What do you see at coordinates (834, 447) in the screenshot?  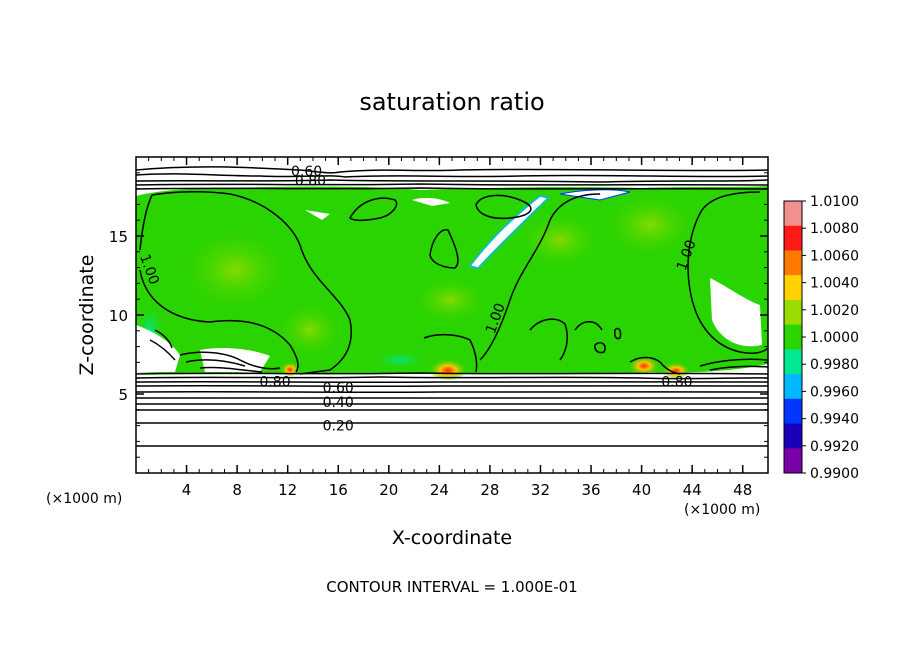 I see `colorbar-label: 0.9920` at bounding box center [834, 447].